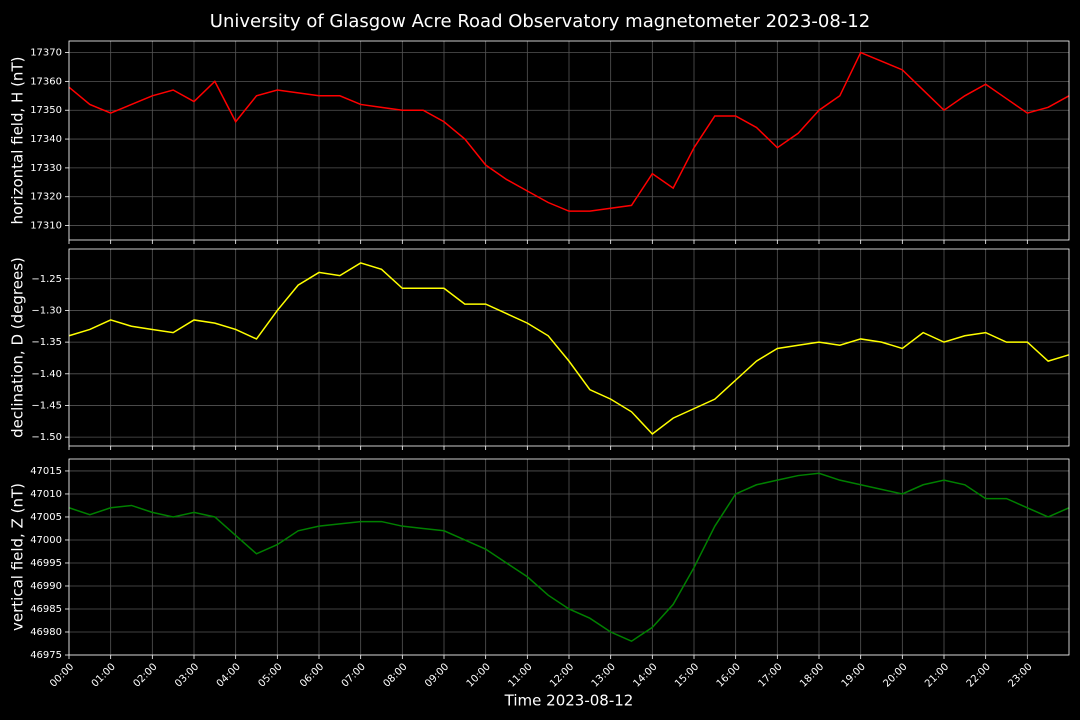 The height and width of the screenshot is (720, 1080). I want to click on x-tick-label: 14:00, so click(645, 675).